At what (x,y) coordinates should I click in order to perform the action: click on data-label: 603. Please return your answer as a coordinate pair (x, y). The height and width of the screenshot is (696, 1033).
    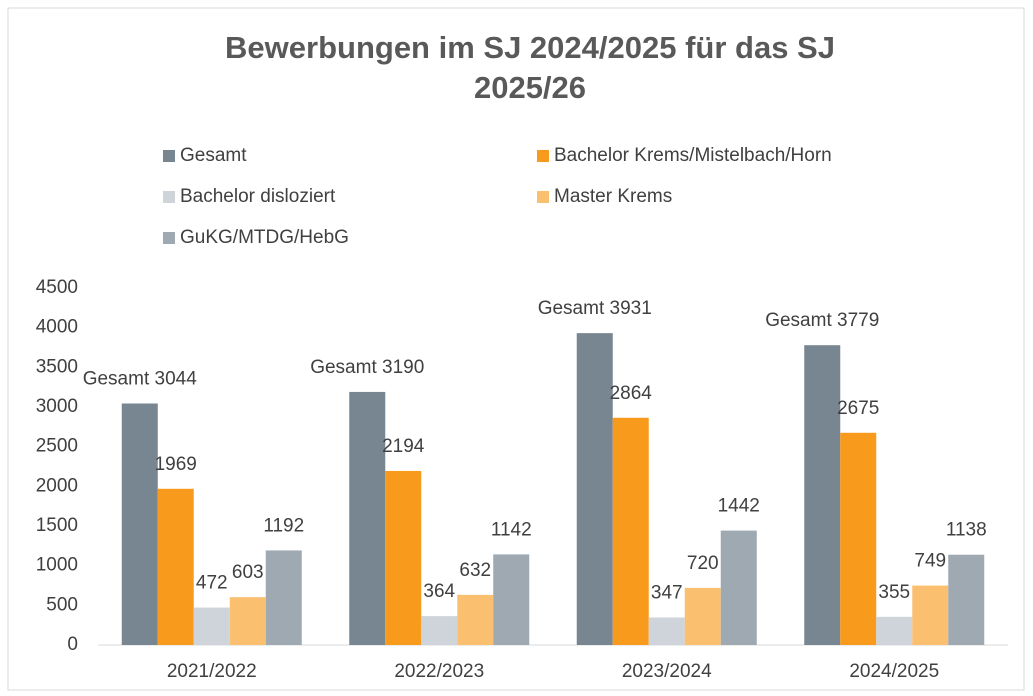
    Looking at the image, I should click on (248, 572).